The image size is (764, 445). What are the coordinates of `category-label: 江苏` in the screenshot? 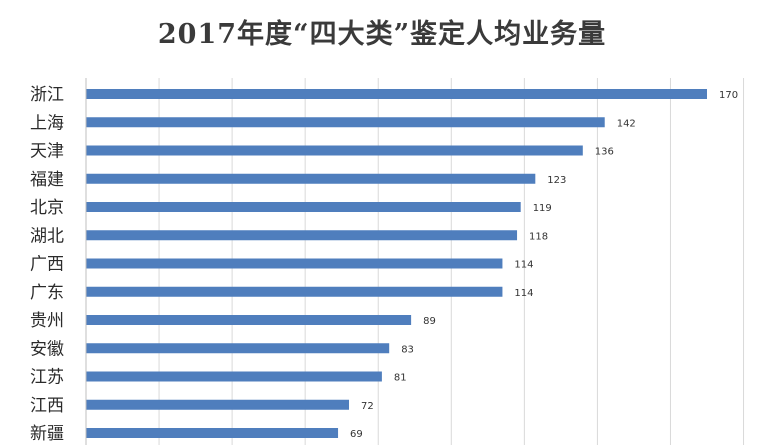 It's located at (47, 378).